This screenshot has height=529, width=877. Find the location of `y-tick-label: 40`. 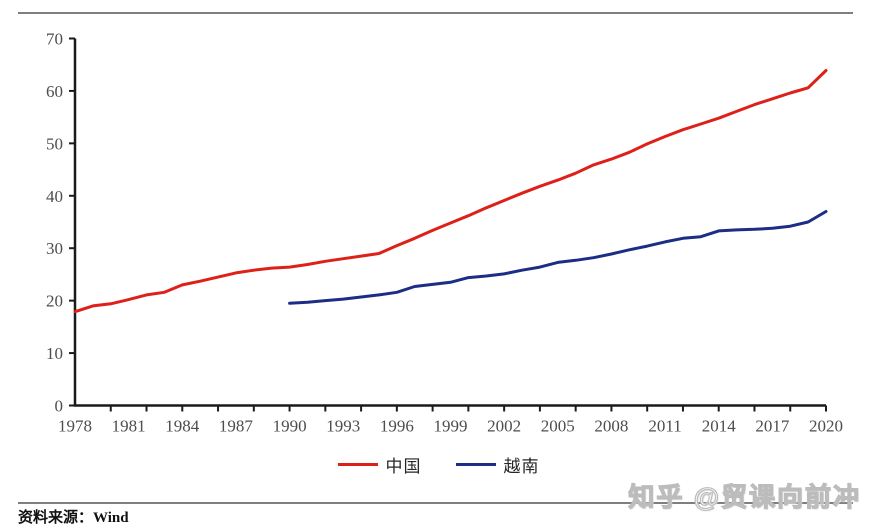

y-tick-label: 40 is located at coordinates (54, 196).